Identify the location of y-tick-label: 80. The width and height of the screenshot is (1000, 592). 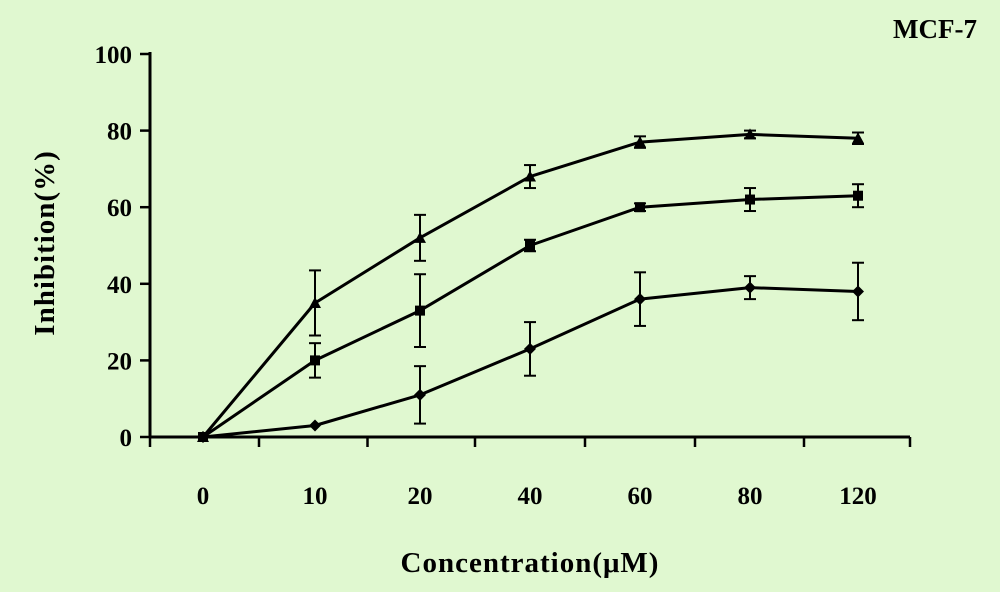
(119, 132).